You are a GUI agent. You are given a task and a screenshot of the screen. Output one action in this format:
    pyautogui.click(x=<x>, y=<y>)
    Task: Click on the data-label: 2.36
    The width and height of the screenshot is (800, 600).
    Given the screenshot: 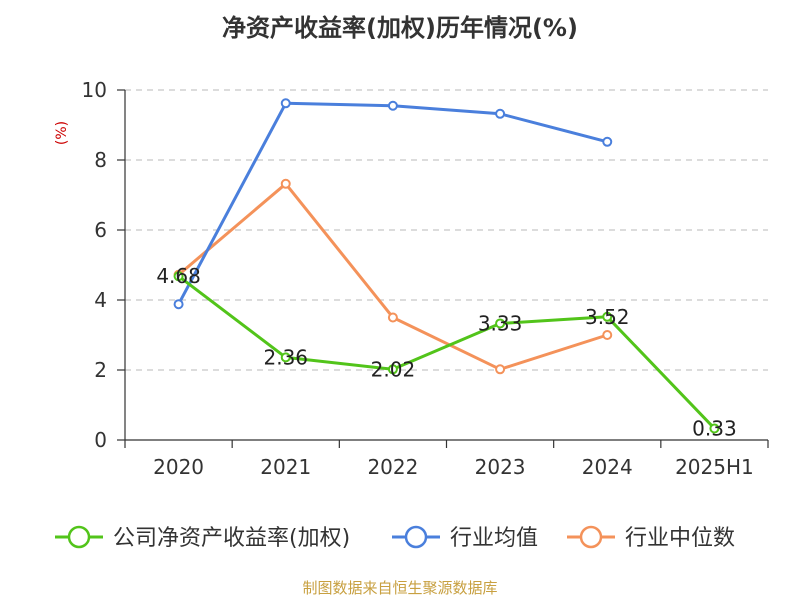 What is the action you would take?
    pyautogui.click(x=285, y=357)
    